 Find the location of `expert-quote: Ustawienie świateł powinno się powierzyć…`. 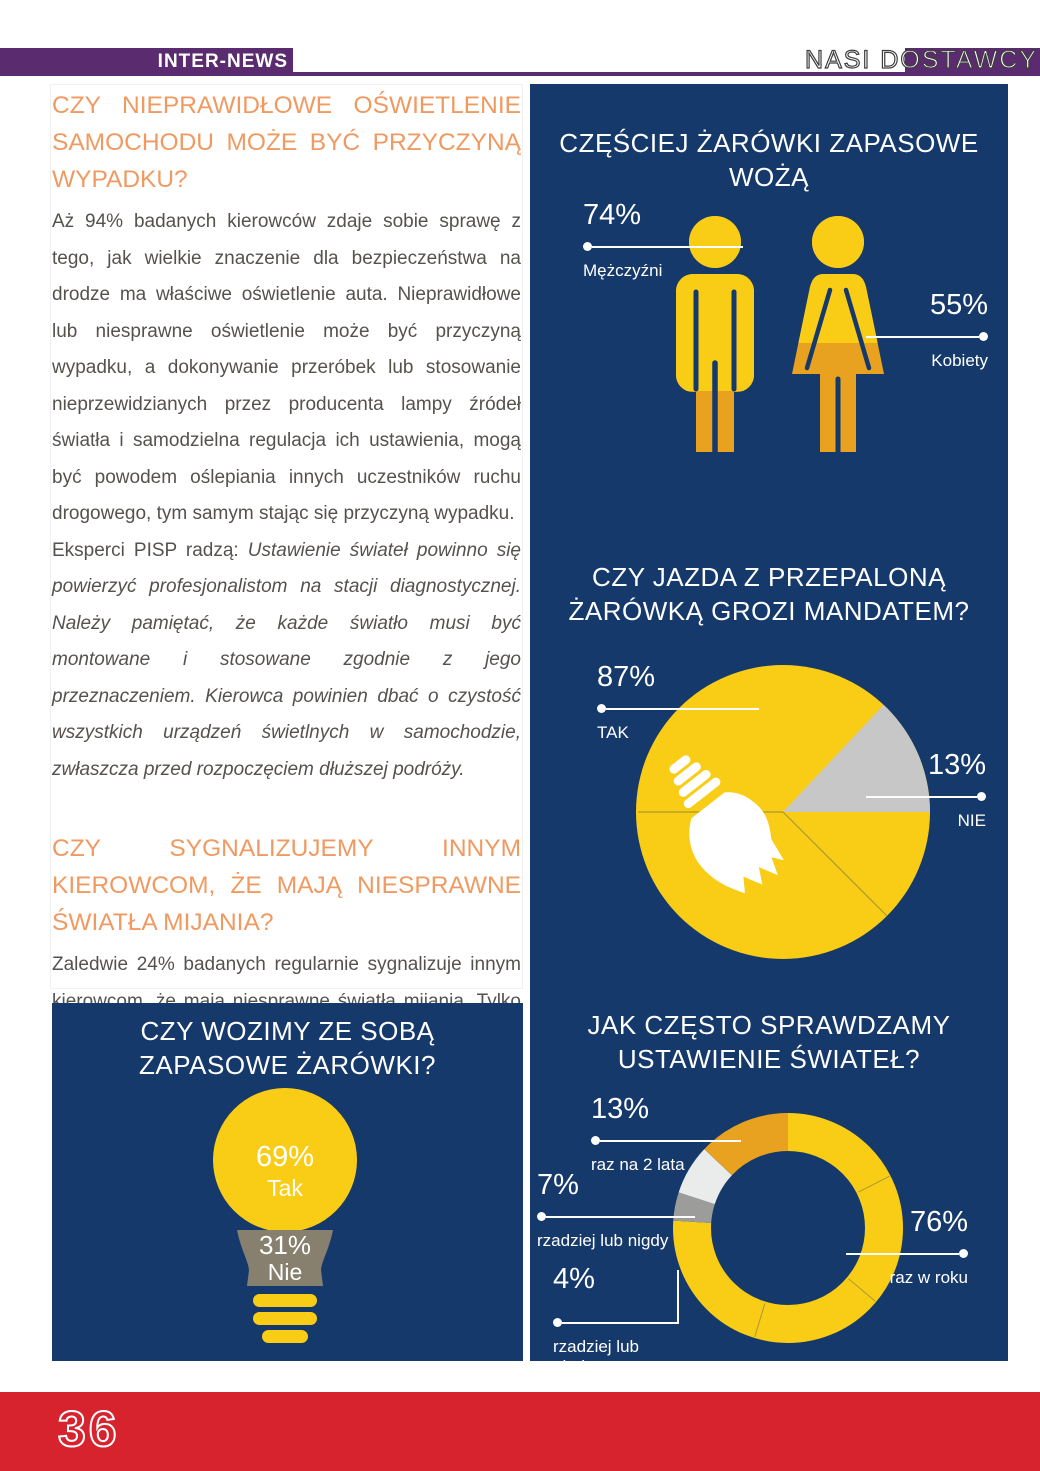

expert-quote: Ustawienie świateł powinno się powierzyć… is located at coordinates (286, 659).